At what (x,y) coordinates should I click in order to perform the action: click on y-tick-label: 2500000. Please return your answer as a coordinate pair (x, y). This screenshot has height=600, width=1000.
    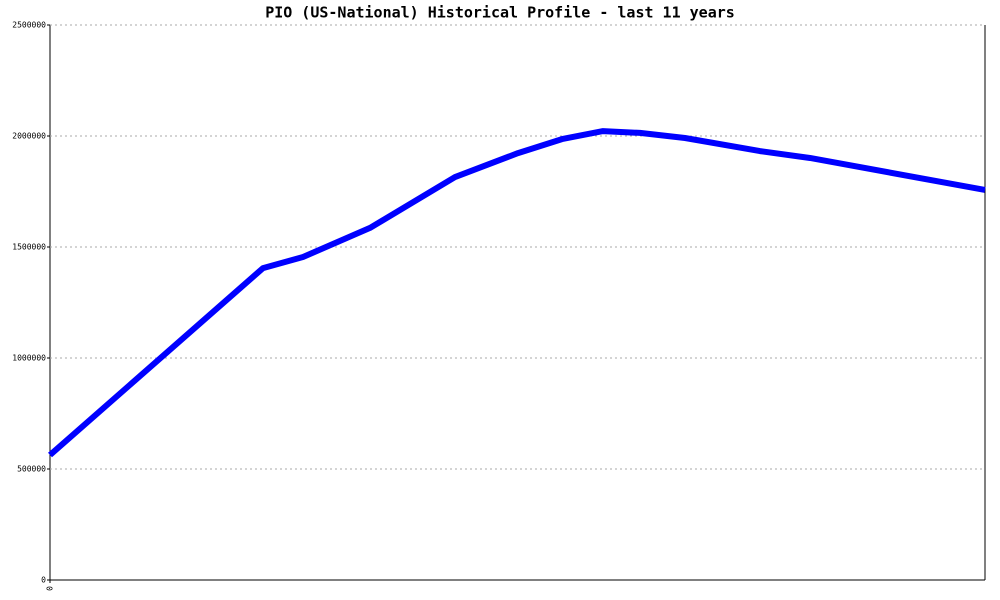
    Looking at the image, I should click on (29, 25).